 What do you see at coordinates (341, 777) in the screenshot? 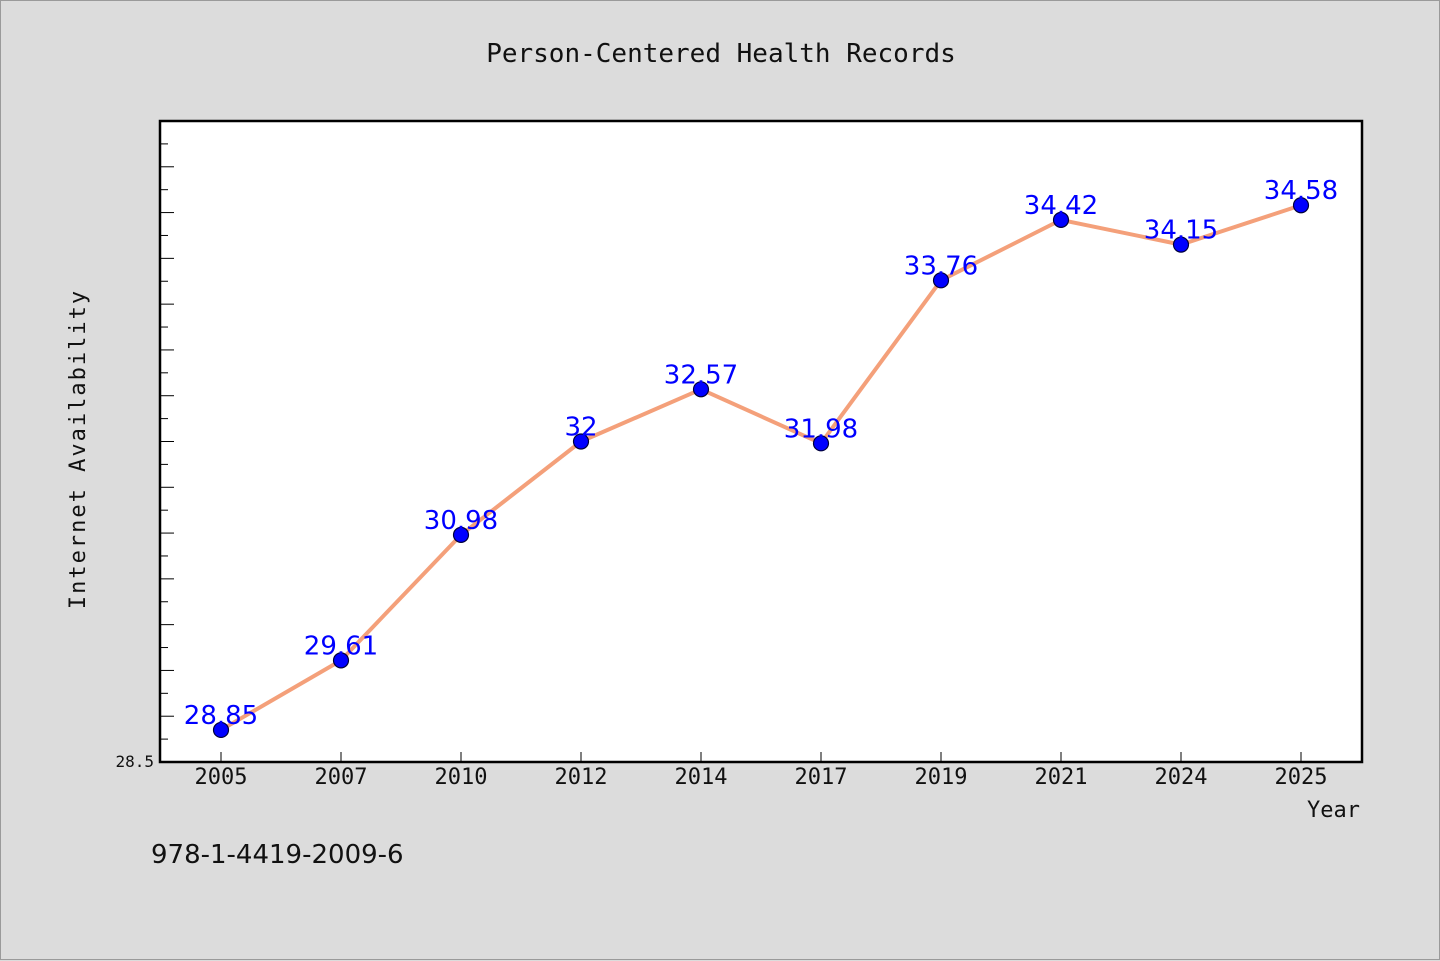
I see `x-tick-label: 2007` at bounding box center [341, 777].